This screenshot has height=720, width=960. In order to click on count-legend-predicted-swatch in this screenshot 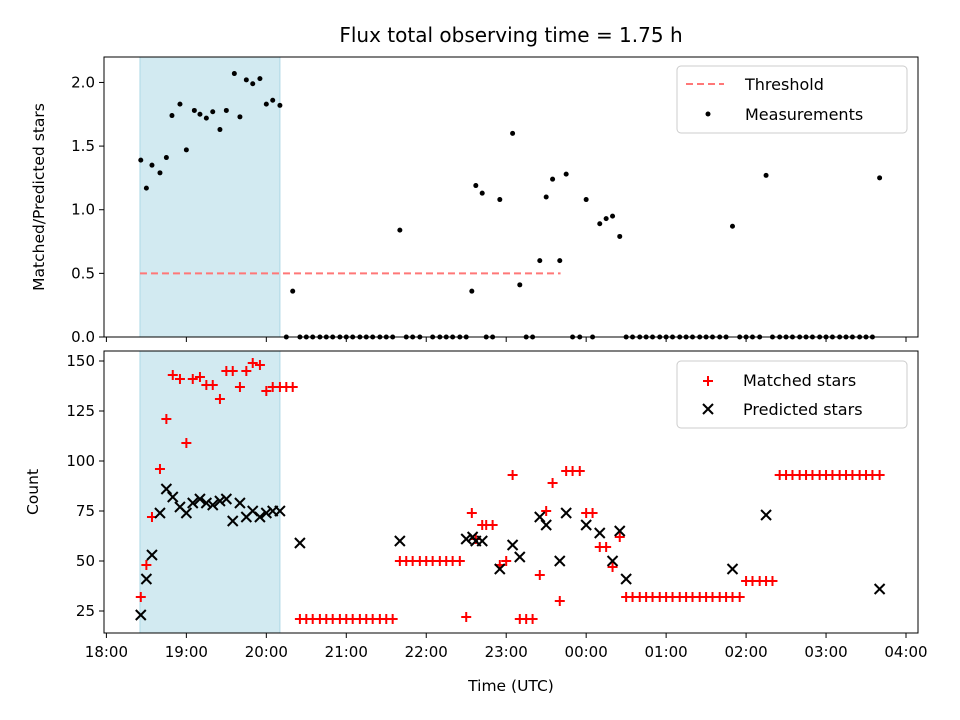, I will do `click(708, 409)`.